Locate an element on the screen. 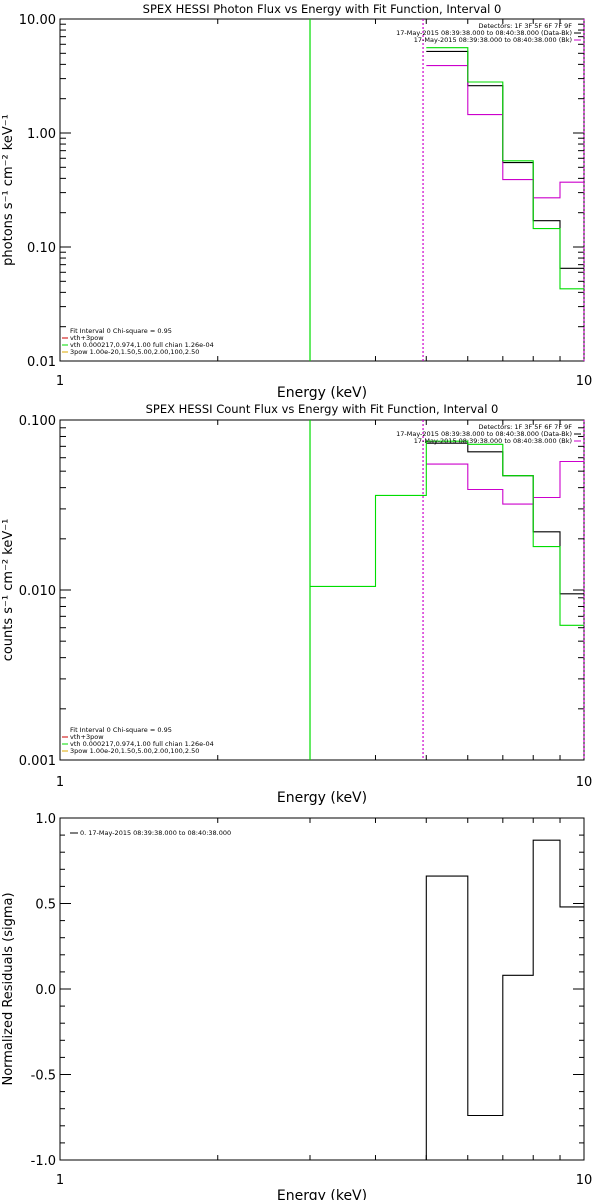  y-tick-label: 0.5 is located at coordinates (45, 905).